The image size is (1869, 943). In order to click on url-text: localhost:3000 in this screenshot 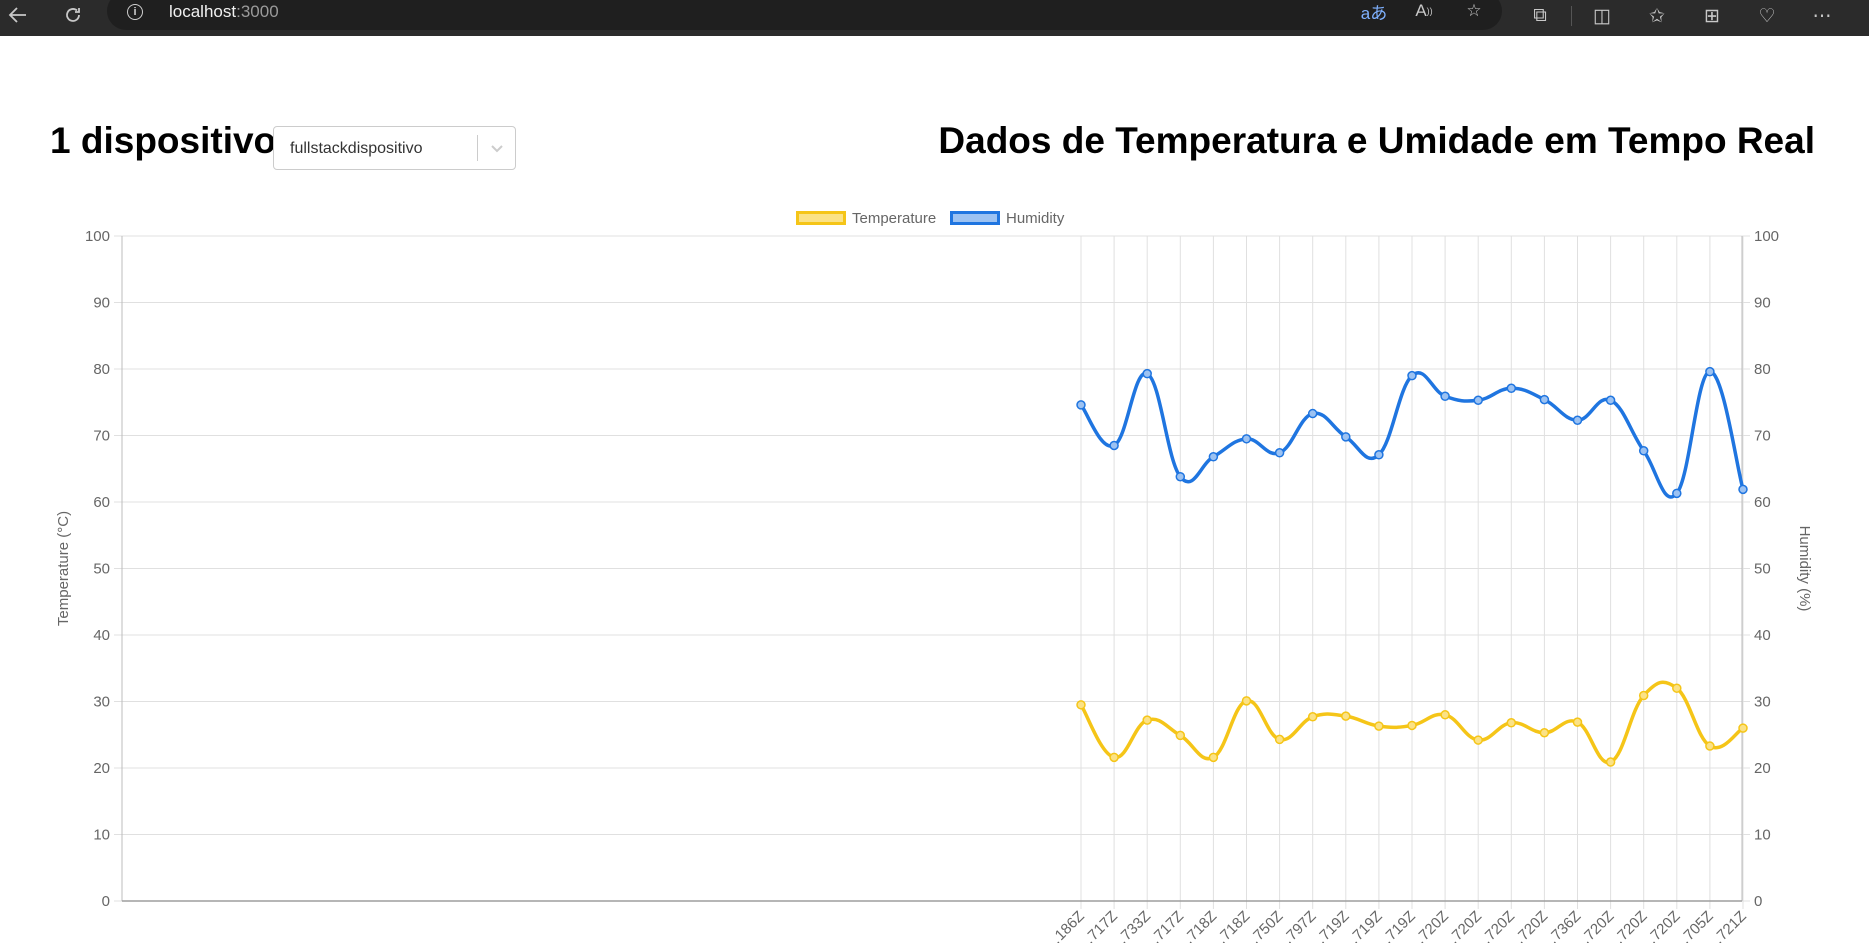, I will do `click(224, 11)`.